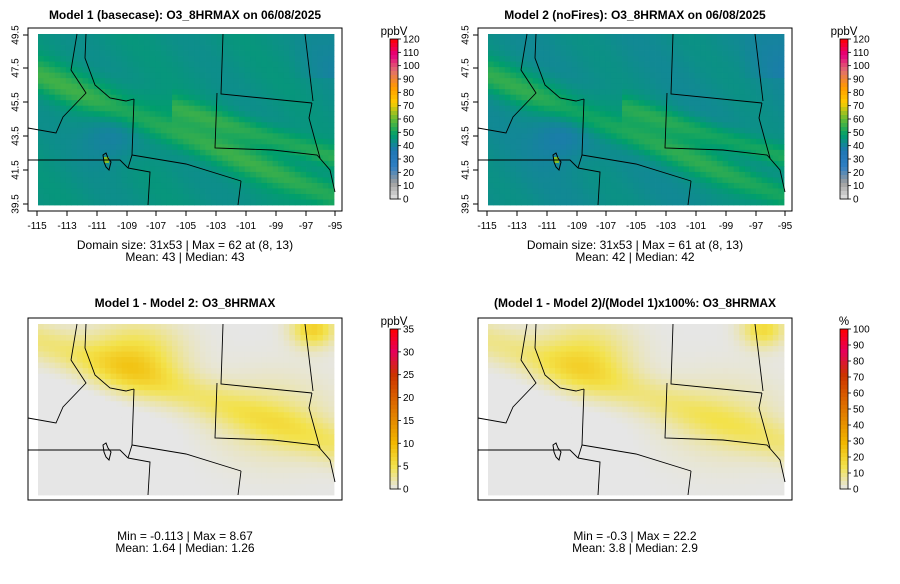  I want to click on colorbar-tick-label: 40, so click(409, 146).